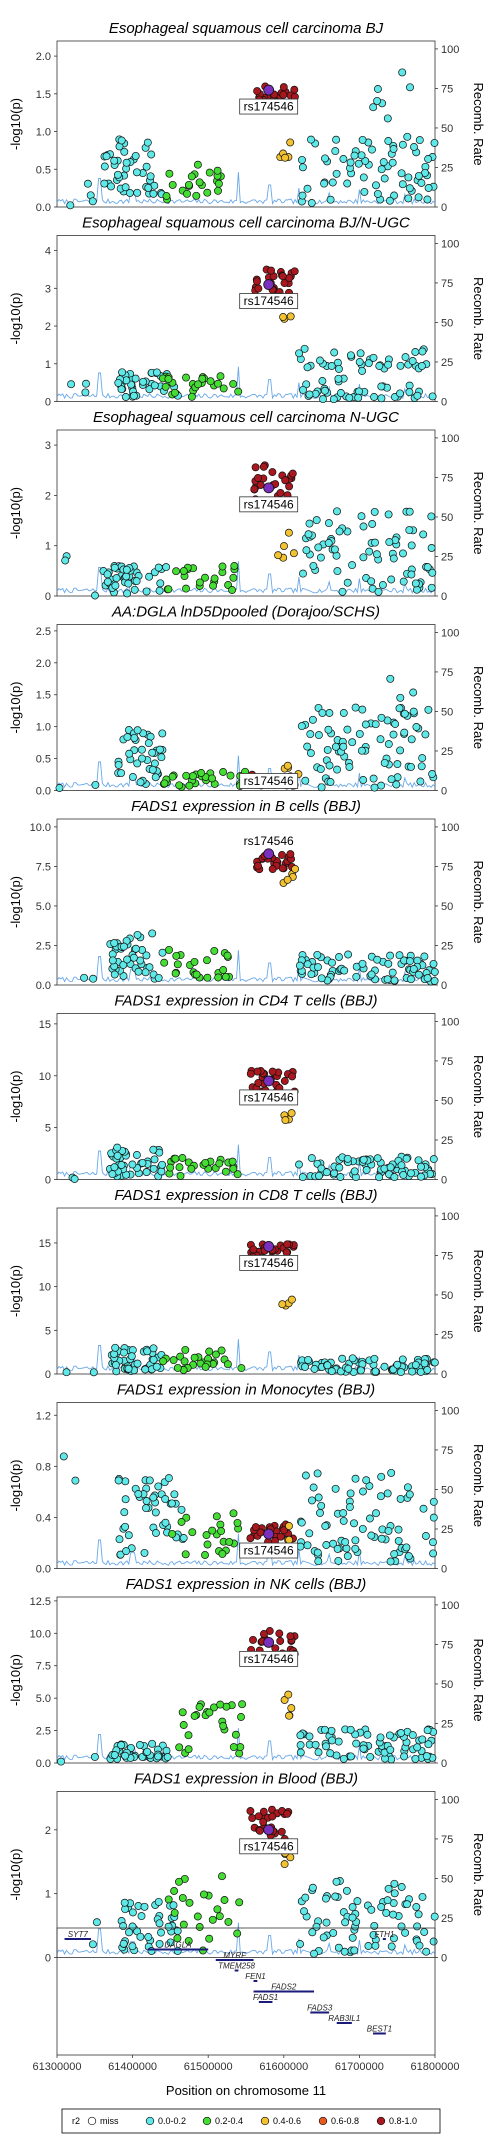 The image size is (500, 2142). I want to click on y-tick-label: 0.8, so click(43, 1467).